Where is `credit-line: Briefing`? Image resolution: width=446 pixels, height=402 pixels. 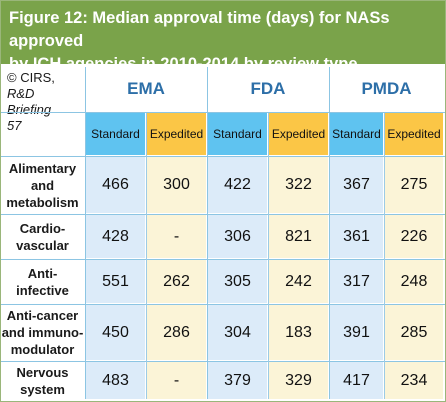 credit-line: Briefing is located at coordinates (29, 109).